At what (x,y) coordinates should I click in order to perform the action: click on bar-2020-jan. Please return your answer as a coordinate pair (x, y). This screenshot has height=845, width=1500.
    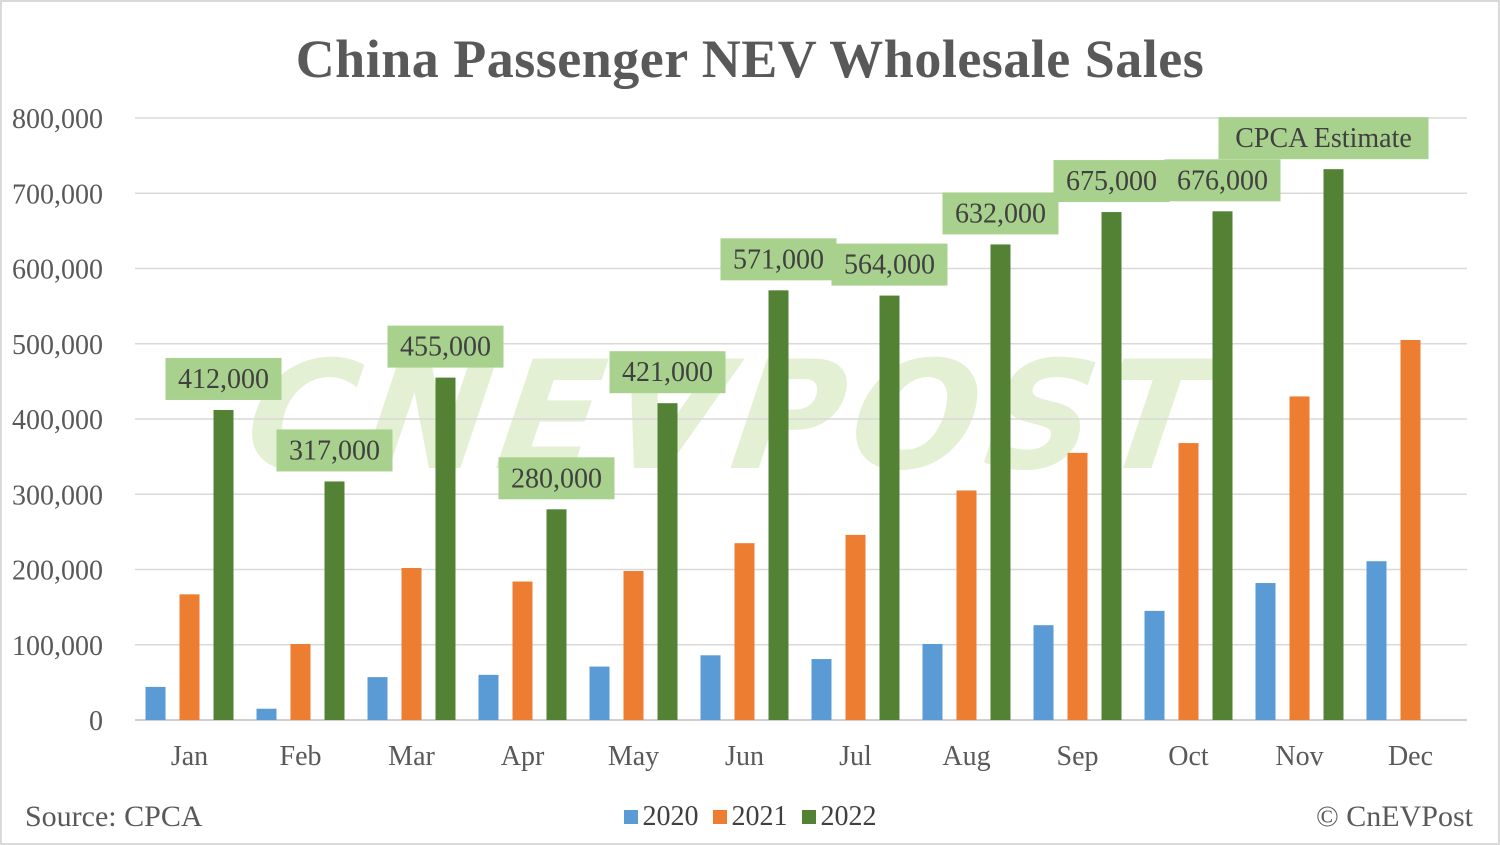
    Looking at the image, I should click on (155, 703).